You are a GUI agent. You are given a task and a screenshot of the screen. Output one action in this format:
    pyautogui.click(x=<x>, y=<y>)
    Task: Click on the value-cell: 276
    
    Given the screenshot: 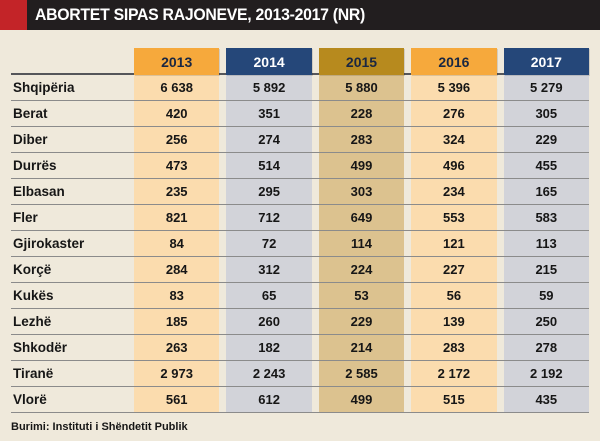 What is the action you would take?
    pyautogui.click(x=454, y=113)
    